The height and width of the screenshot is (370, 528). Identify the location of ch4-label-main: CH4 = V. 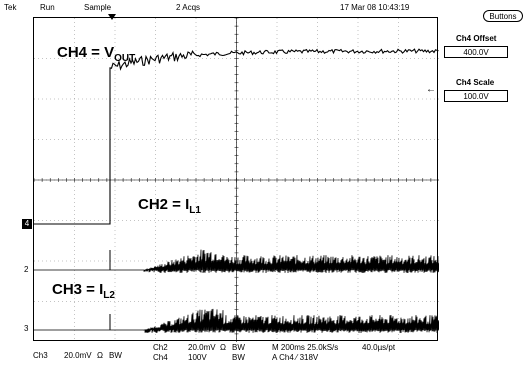
(86, 52).